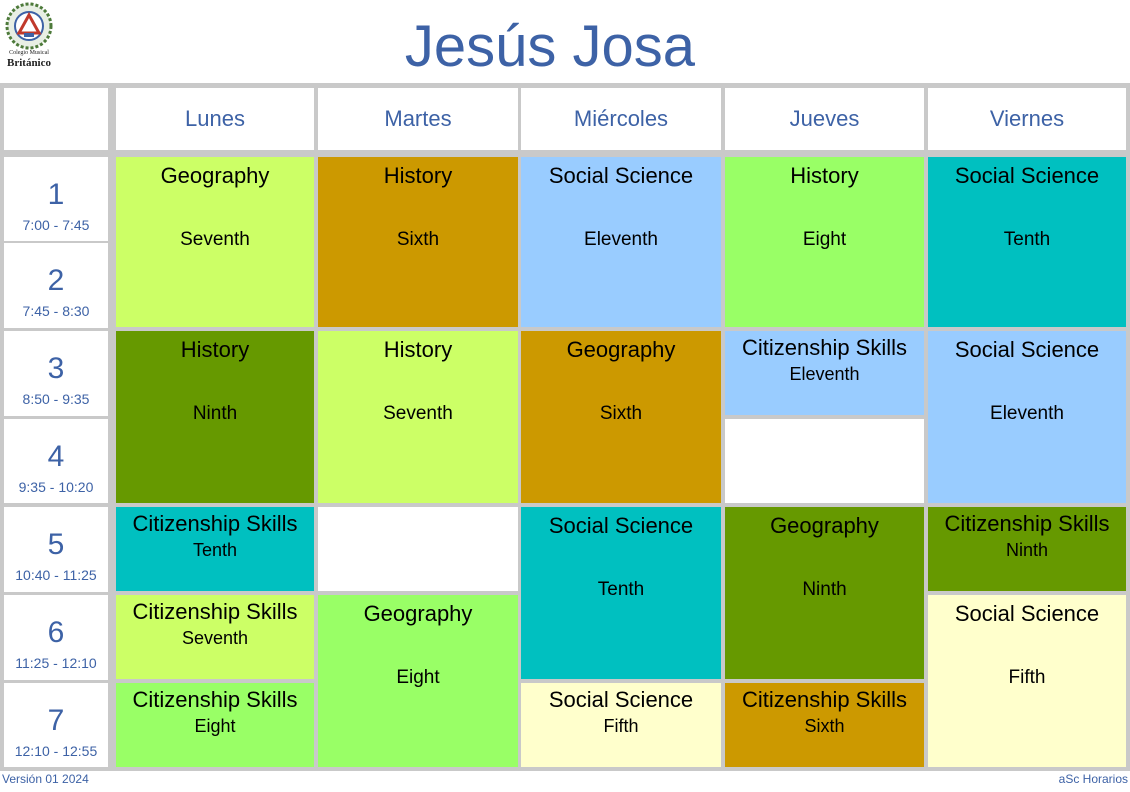  What do you see at coordinates (215, 119) in the screenshot?
I see `day-header-lunes: Lunes` at bounding box center [215, 119].